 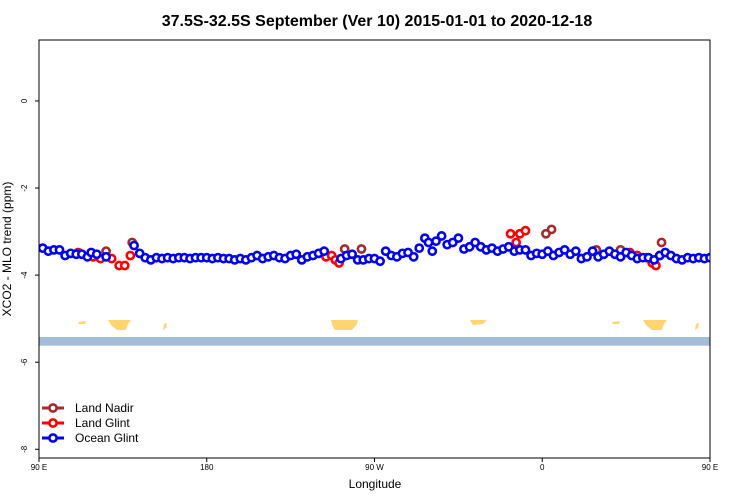 I want to click on legend-label: Land Nadir, so click(x=104, y=408).